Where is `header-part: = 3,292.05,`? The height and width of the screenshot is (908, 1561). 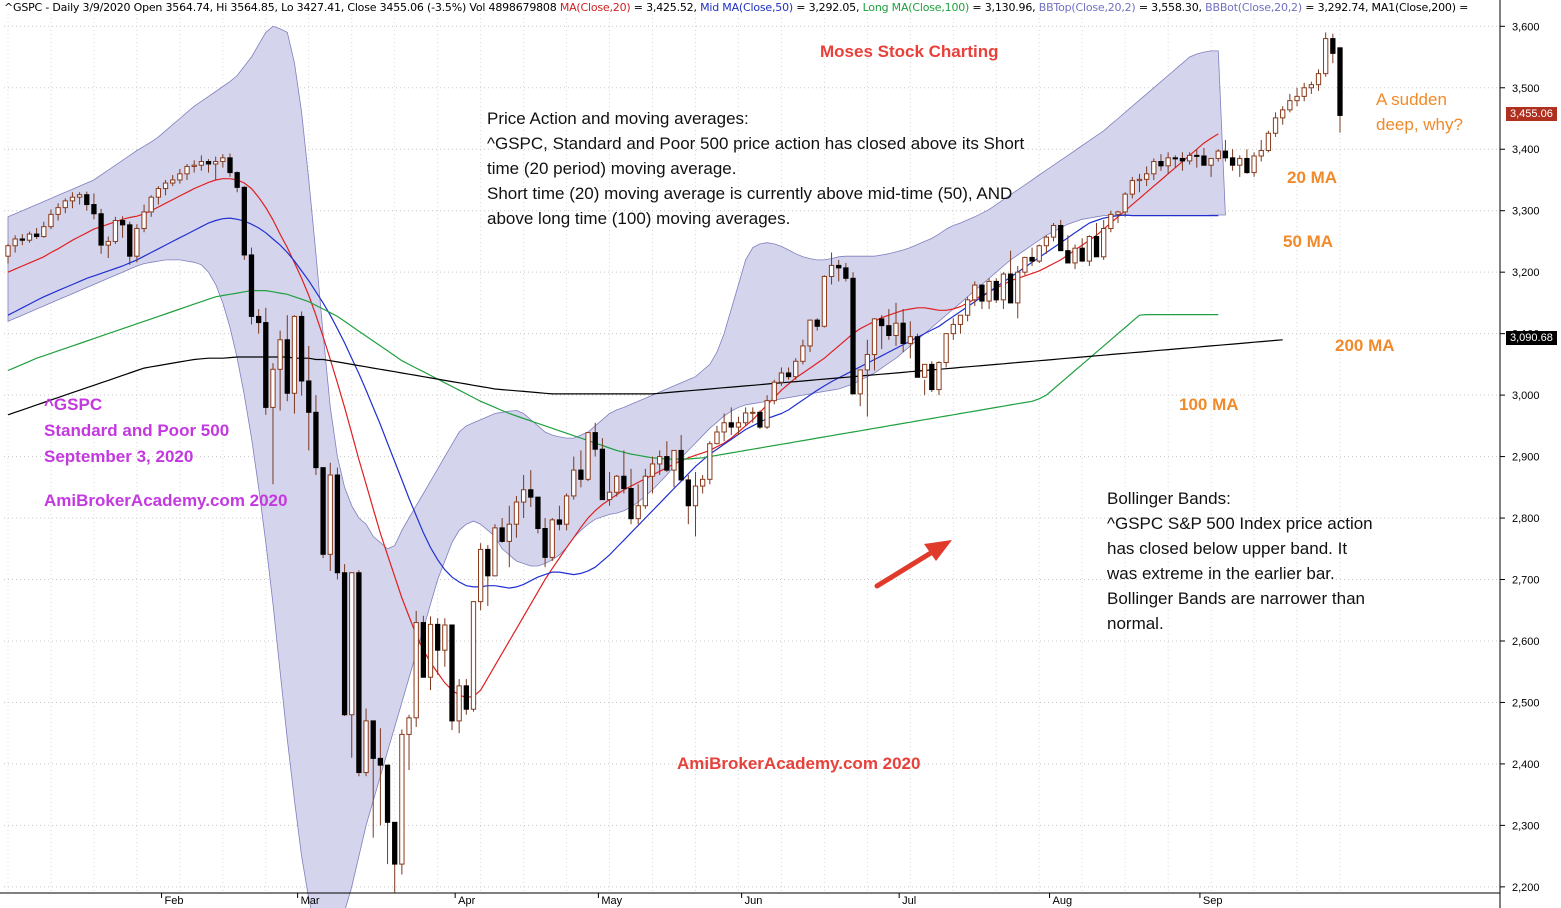 header-part: = 3,292.05, is located at coordinates (827, 7).